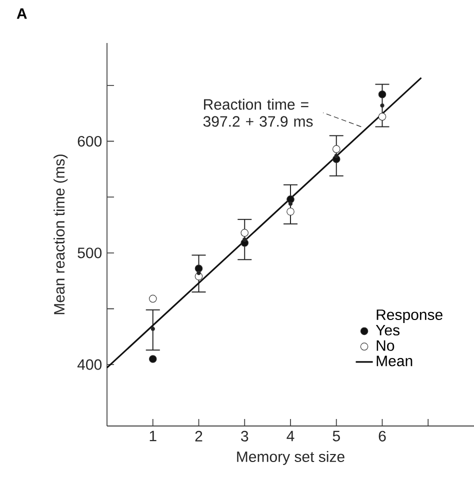 The height and width of the screenshot is (491, 474). Describe the element at coordinates (244, 436) in the screenshot. I see `x-tick-label: 3` at that location.